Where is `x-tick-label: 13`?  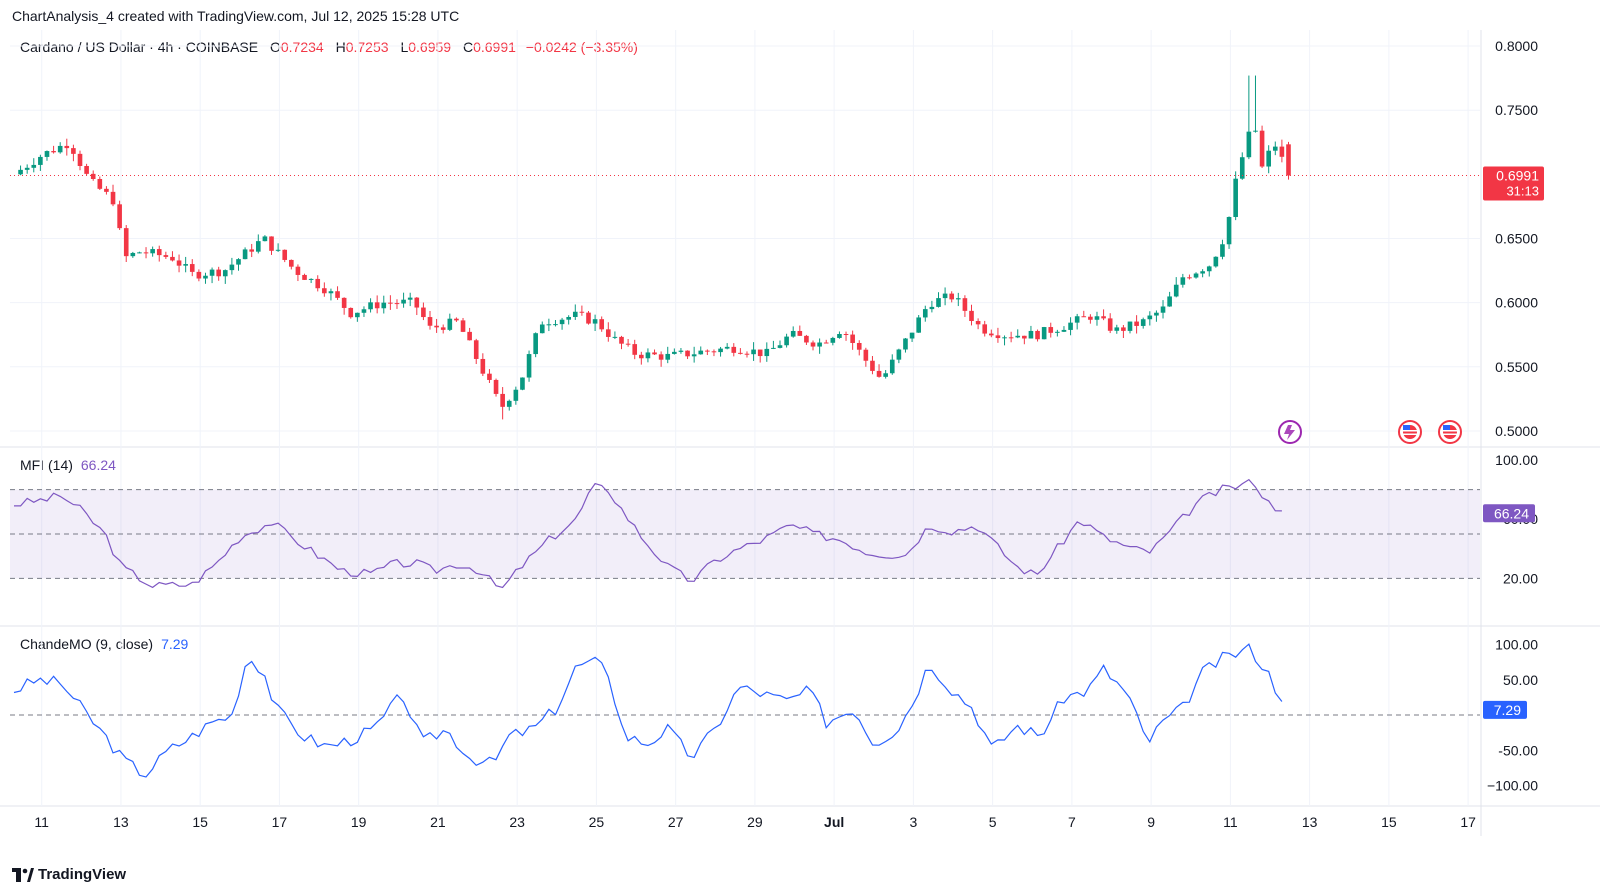
x-tick-label: 13 is located at coordinates (121, 822).